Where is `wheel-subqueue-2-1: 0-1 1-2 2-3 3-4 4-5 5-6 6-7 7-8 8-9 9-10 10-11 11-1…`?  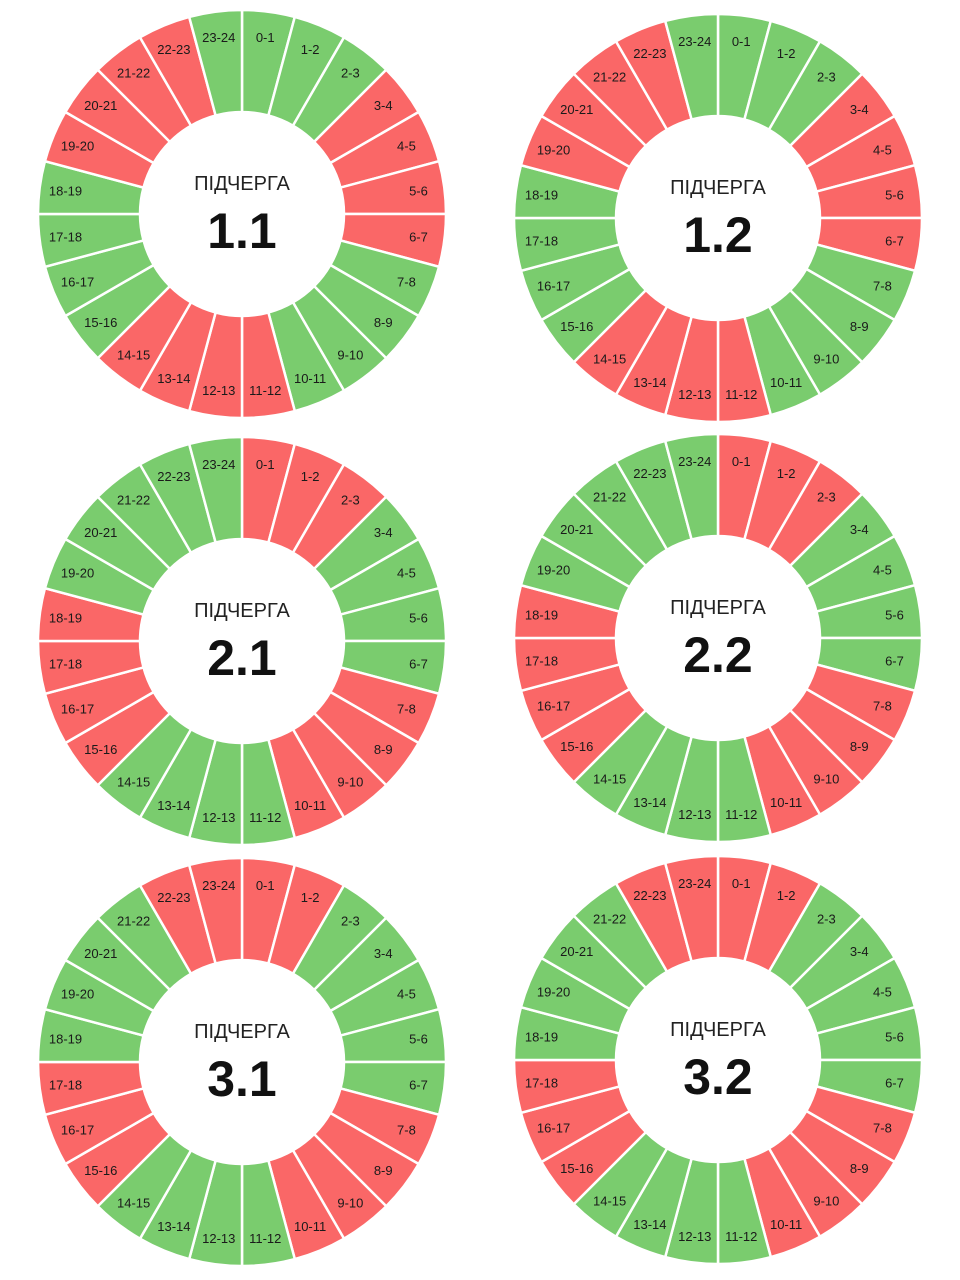 wheel-subqueue-2-1: 0-1 1-2 2-3 3-4 4-5 5-6 6-7 7-8 8-9 9-10 10-11 11-1… is located at coordinates (242, 641).